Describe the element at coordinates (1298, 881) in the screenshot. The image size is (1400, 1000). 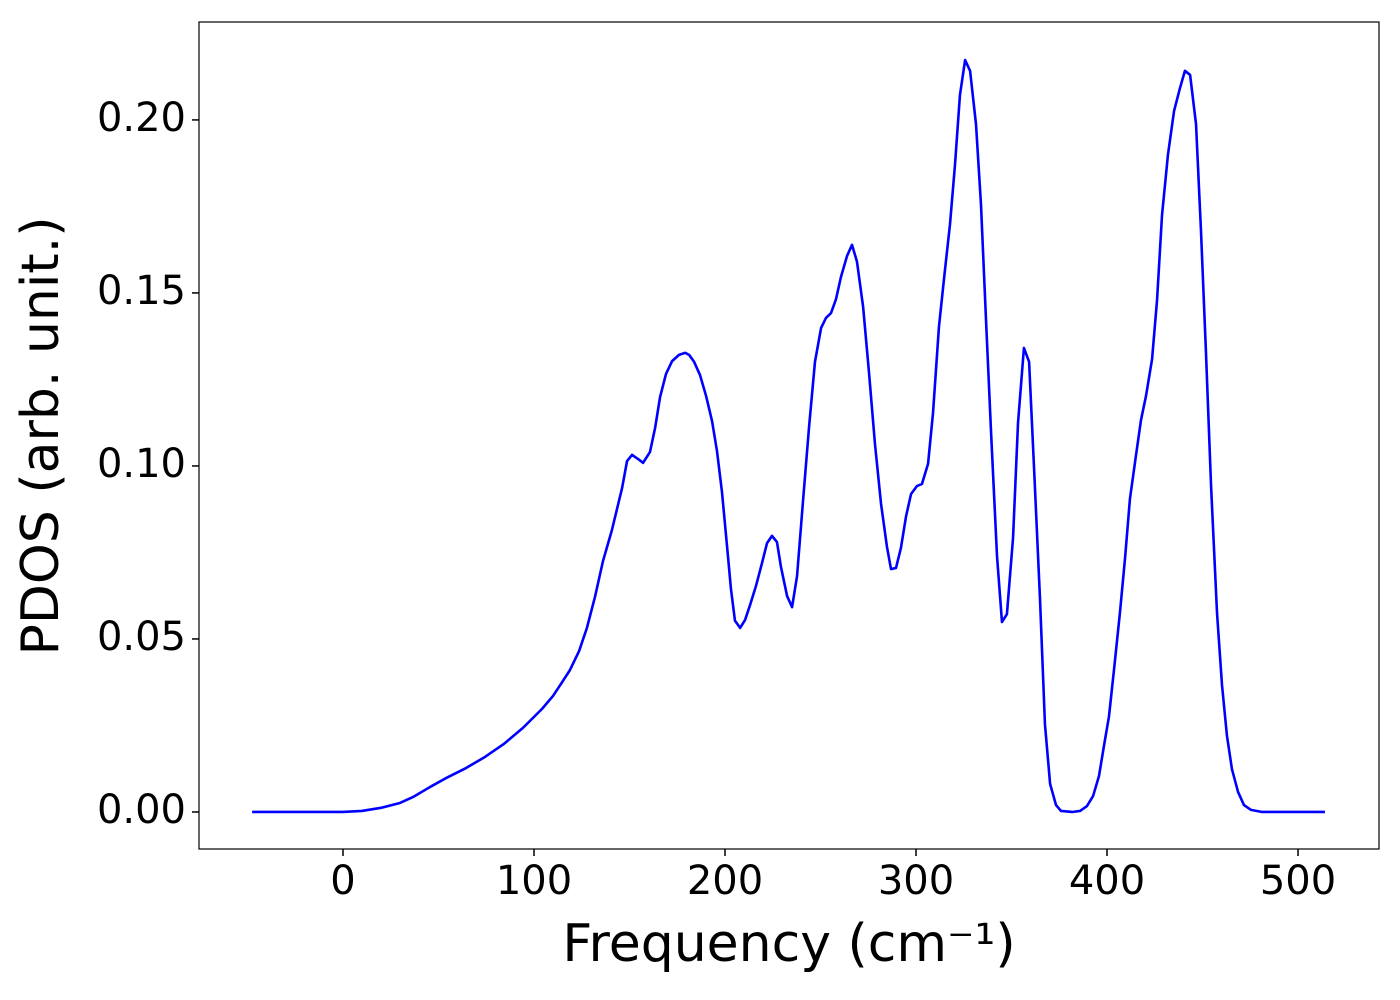
I see `x-tick-label: 500` at that location.